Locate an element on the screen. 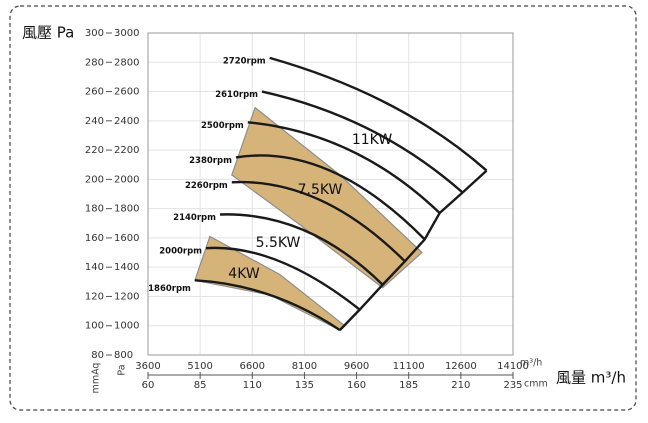 This screenshot has height=423, width=648. x-axis-title: 風量 m³/h is located at coordinates (591, 378).